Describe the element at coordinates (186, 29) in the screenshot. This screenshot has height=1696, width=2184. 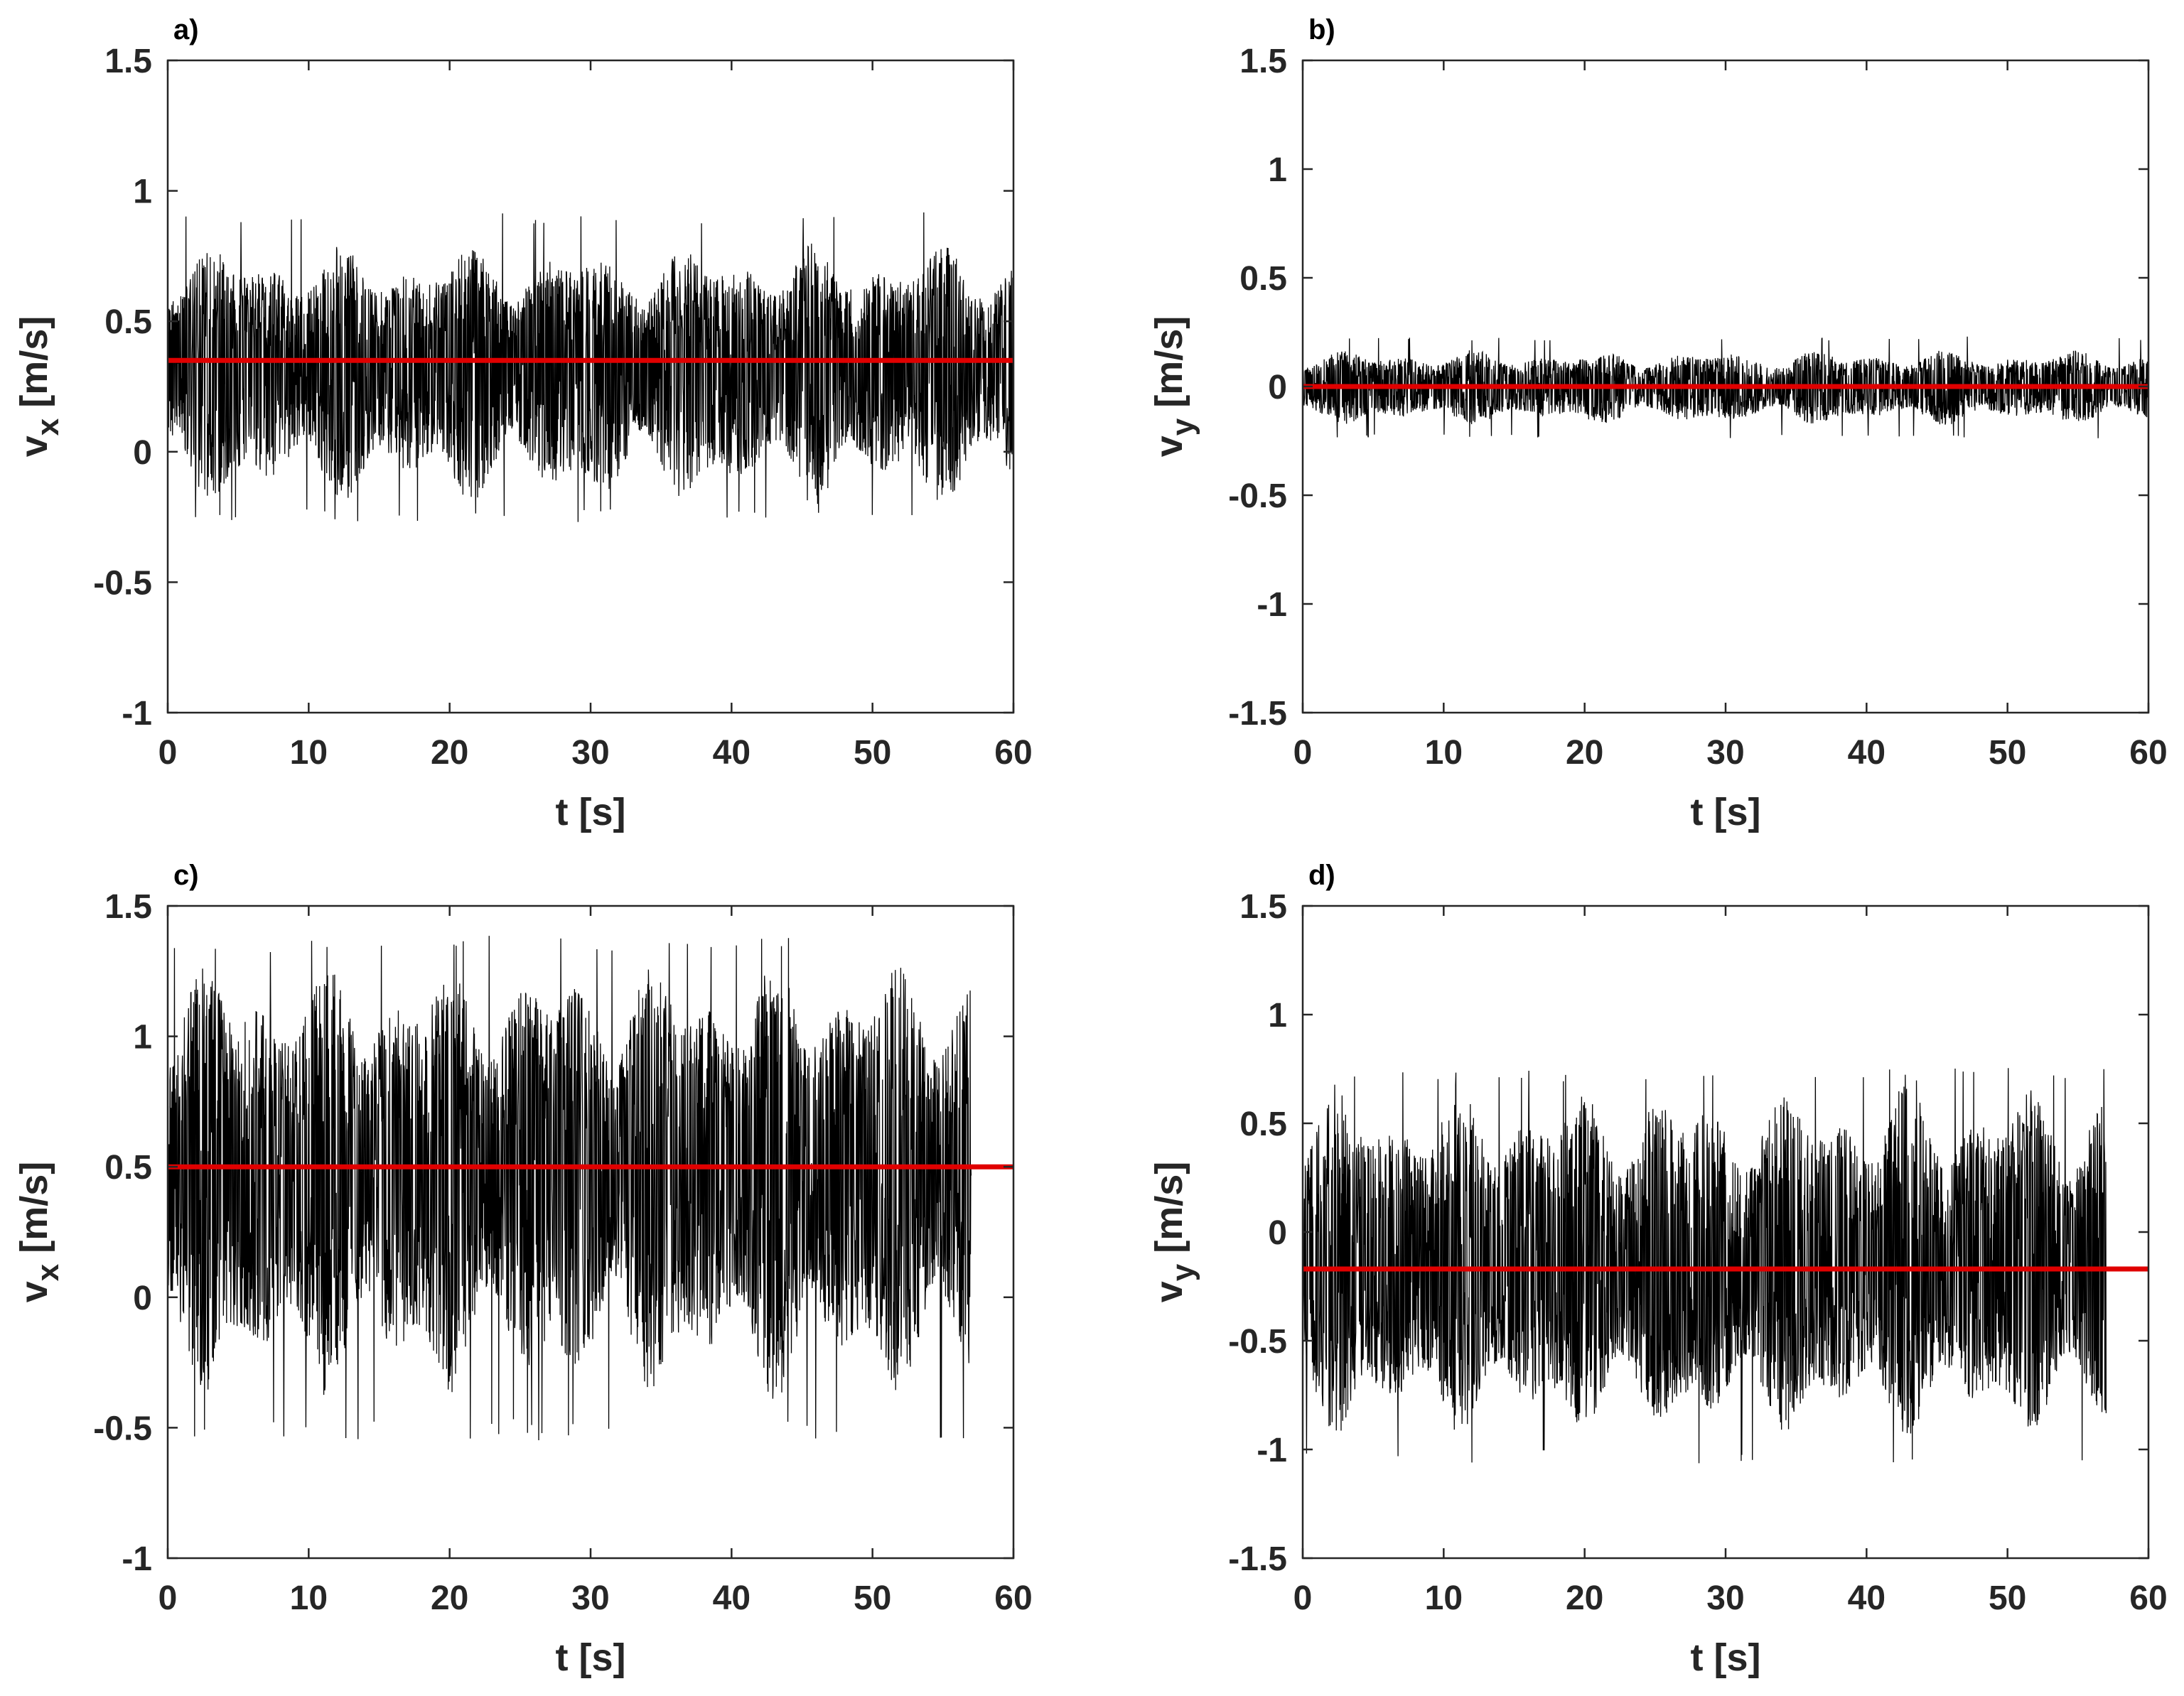
I see `panel-label: a)` at that location.